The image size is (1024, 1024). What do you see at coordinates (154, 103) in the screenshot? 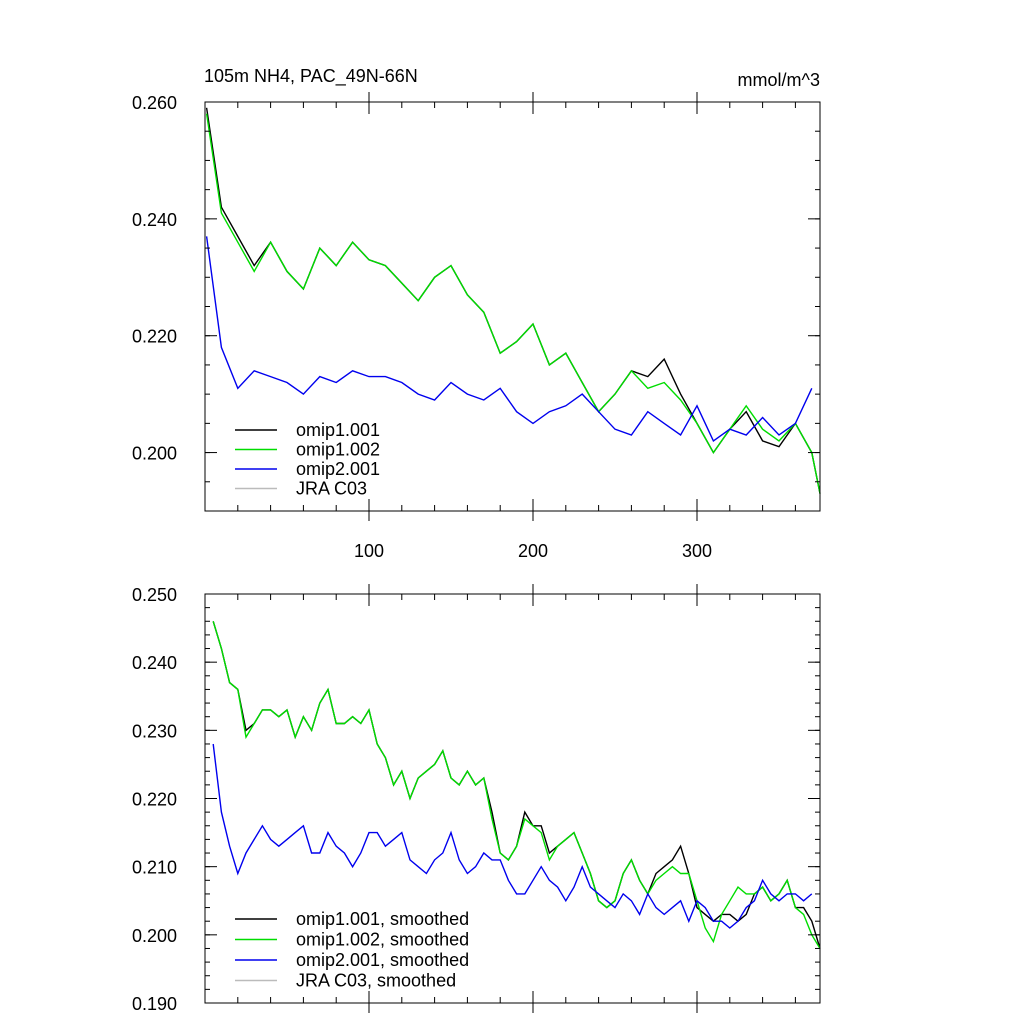
I see `y-tick-label: 0.260` at bounding box center [154, 103].